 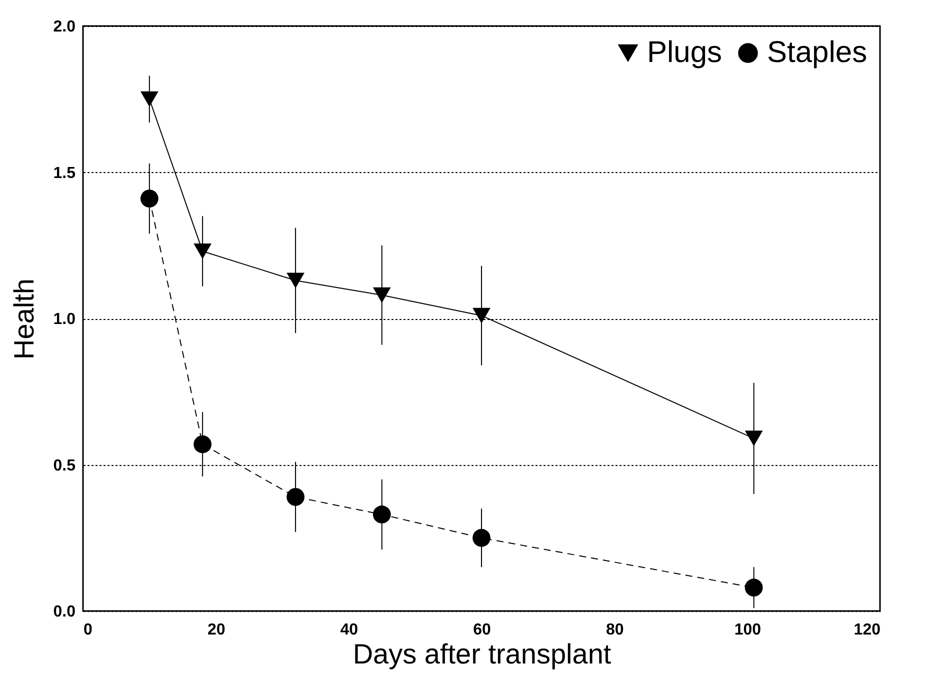 What do you see at coordinates (64, 27) in the screenshot?
I see `y-tick-label: 2.0` at bounding box center [64, 27].